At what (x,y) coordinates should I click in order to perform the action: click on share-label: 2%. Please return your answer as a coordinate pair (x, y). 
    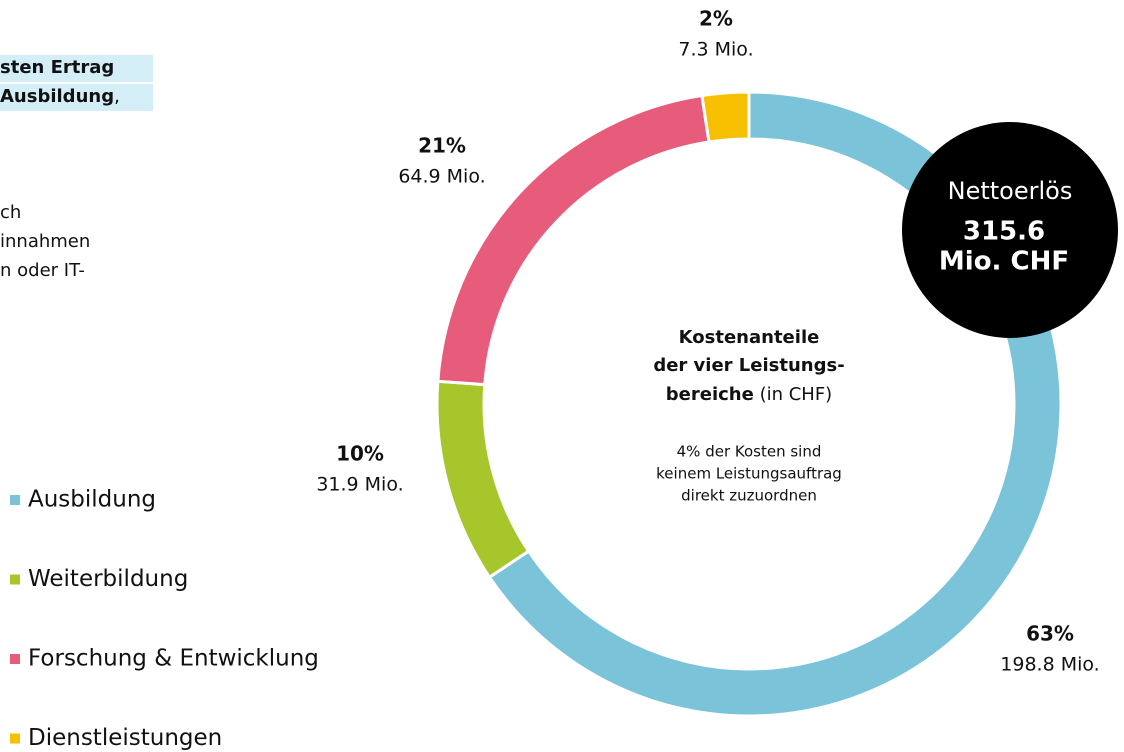
    Looking at the image, I should click on (716, 19).